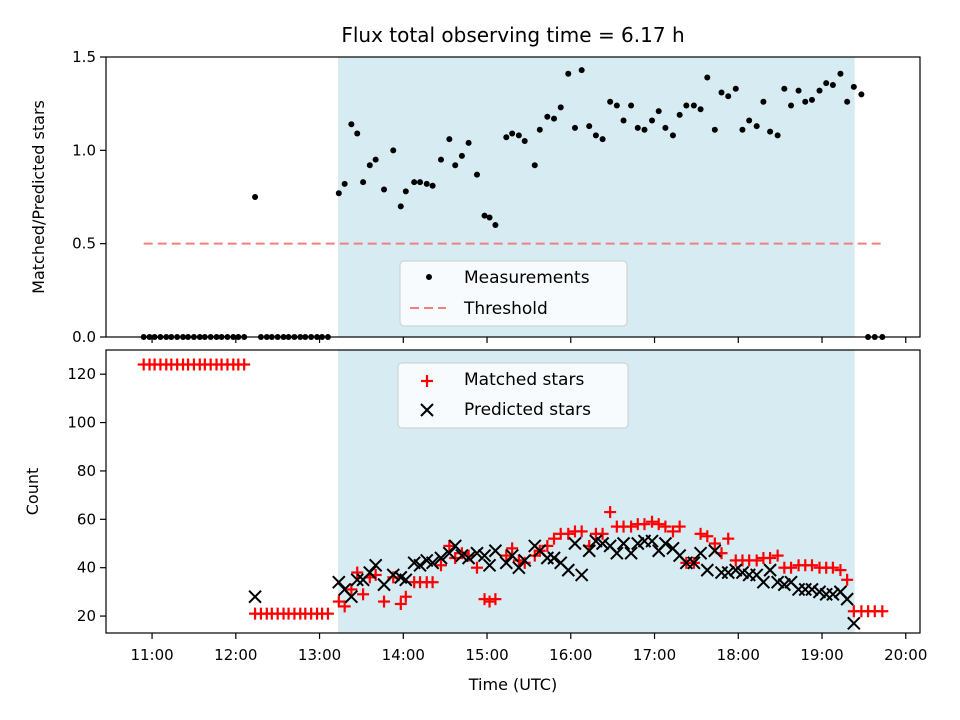  Describe the element at coordinates (486, 655) in the screenshot. I see `xtick-label: 15:00` at that location.